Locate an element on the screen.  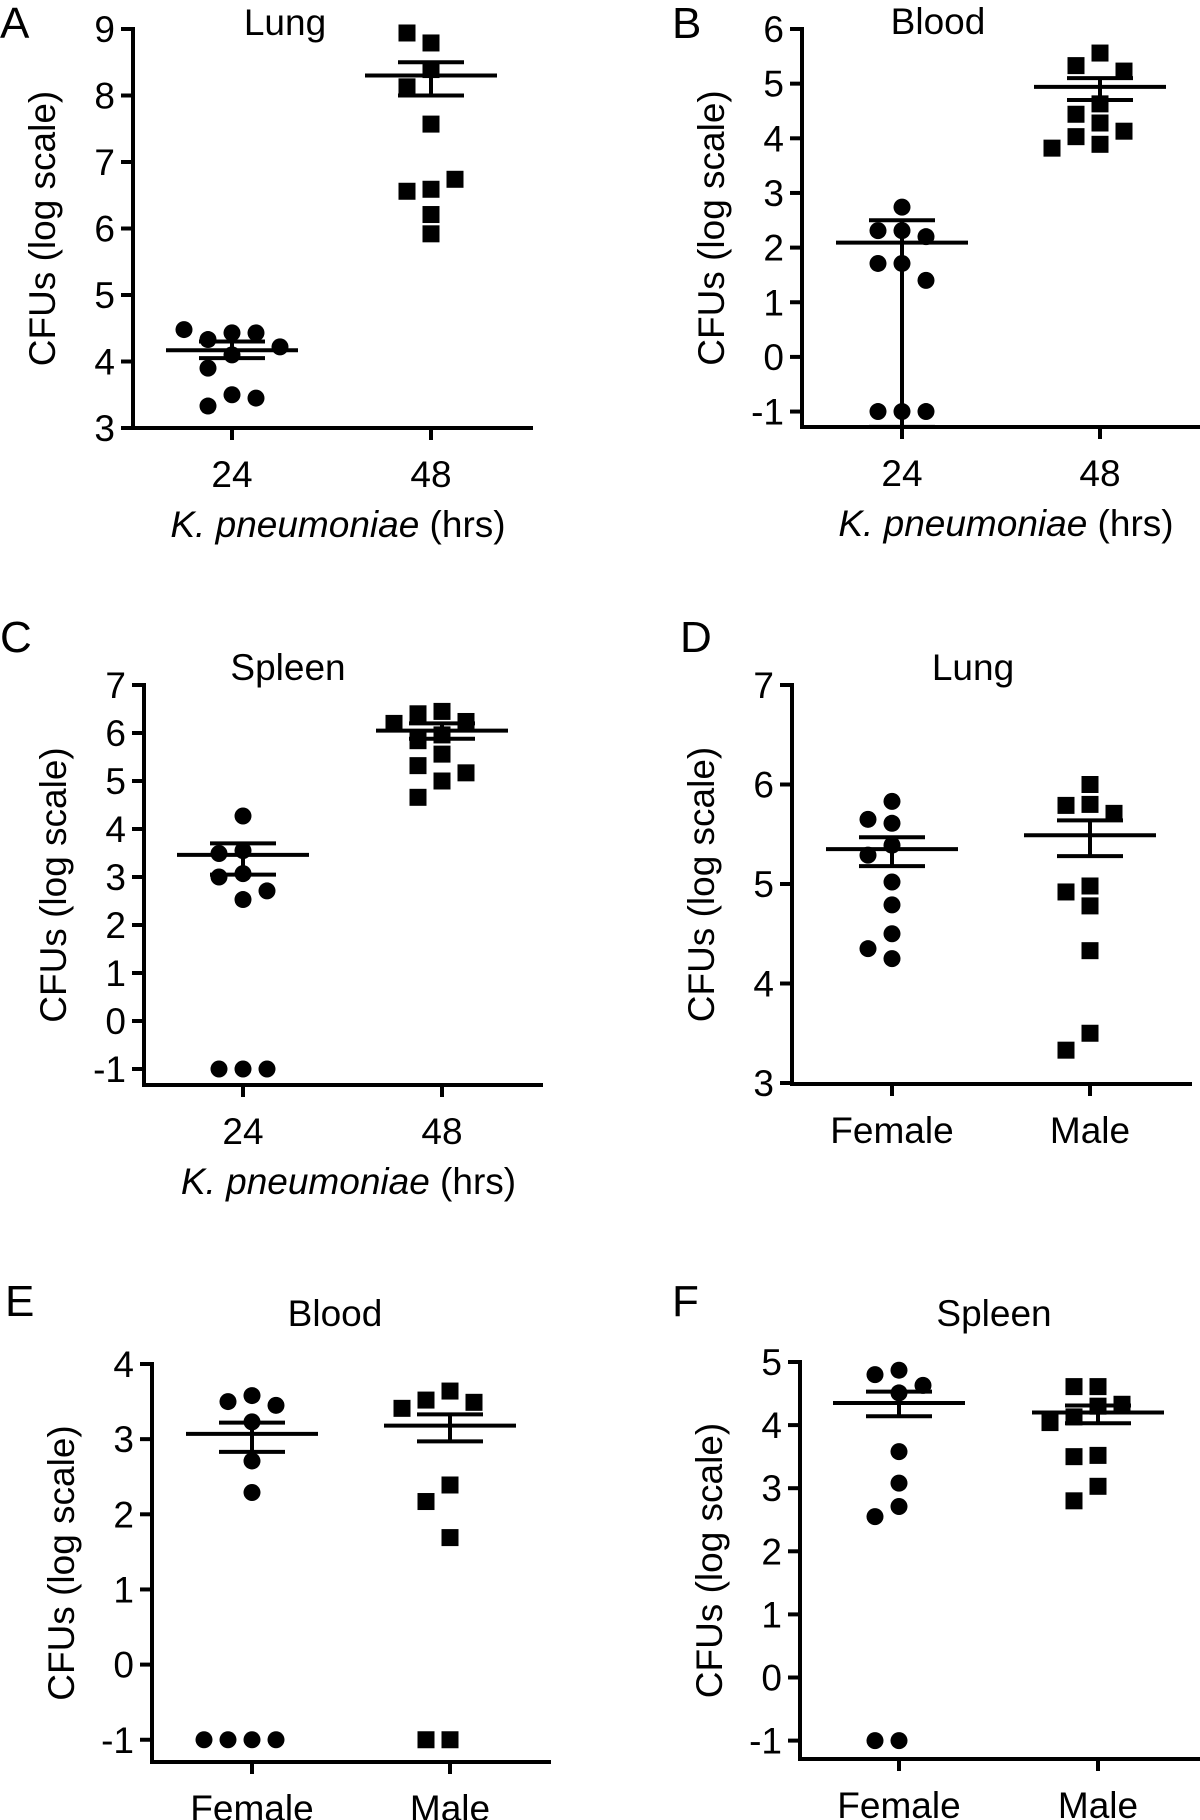
x-tick-label: Male is located at coordinates (450, 1804).